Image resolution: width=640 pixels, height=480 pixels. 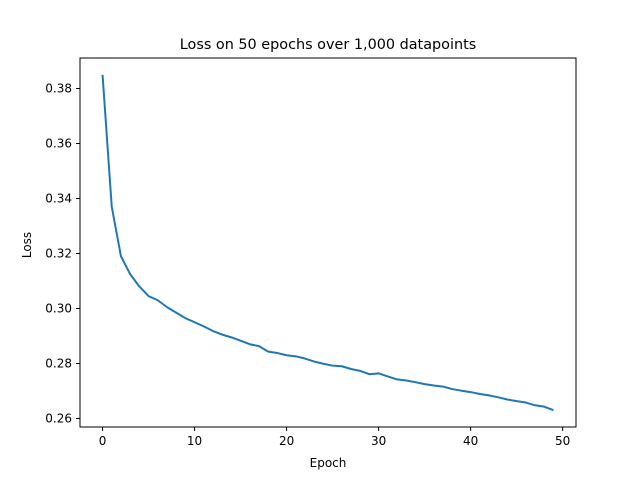 What do you see at coordinates (58, 144) in the screenshot?
I see `y-tick-label: 0.36` at bounding box center [58, 144].